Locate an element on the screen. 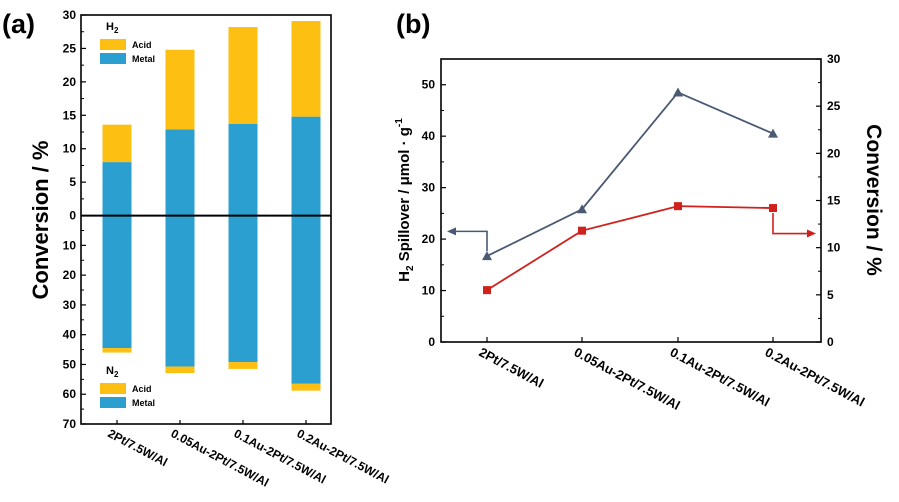 The width and height of the screenshot is (899, 502). legend-h2-title: H2 is located at coordinates (112, 28).